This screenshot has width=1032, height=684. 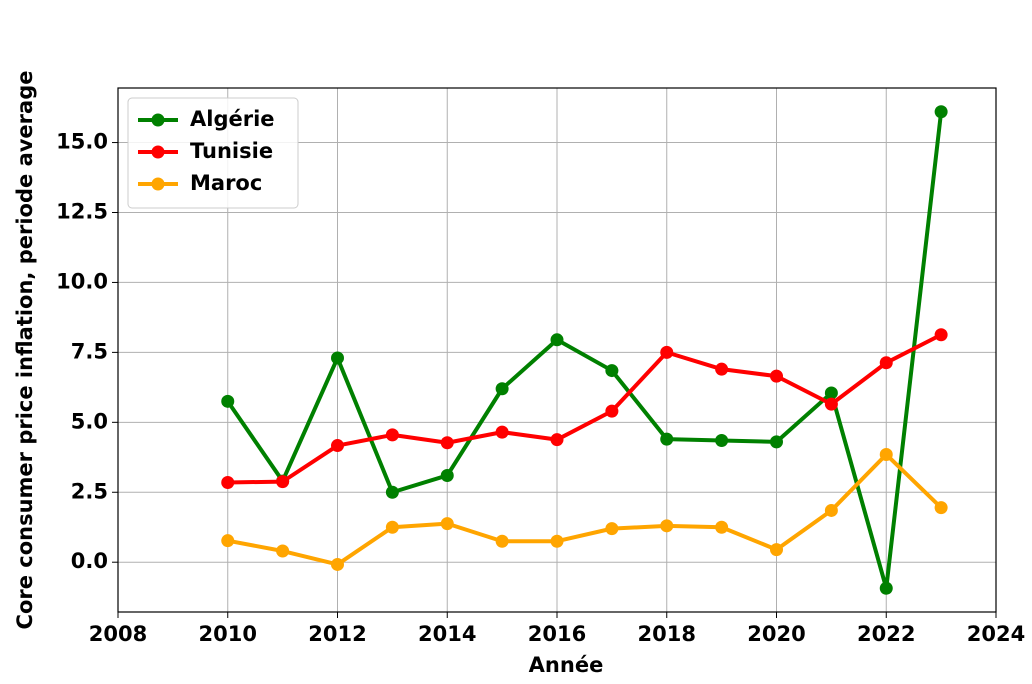 I want to click on y-tick-label: 0.0, so click(x=89, y=561).